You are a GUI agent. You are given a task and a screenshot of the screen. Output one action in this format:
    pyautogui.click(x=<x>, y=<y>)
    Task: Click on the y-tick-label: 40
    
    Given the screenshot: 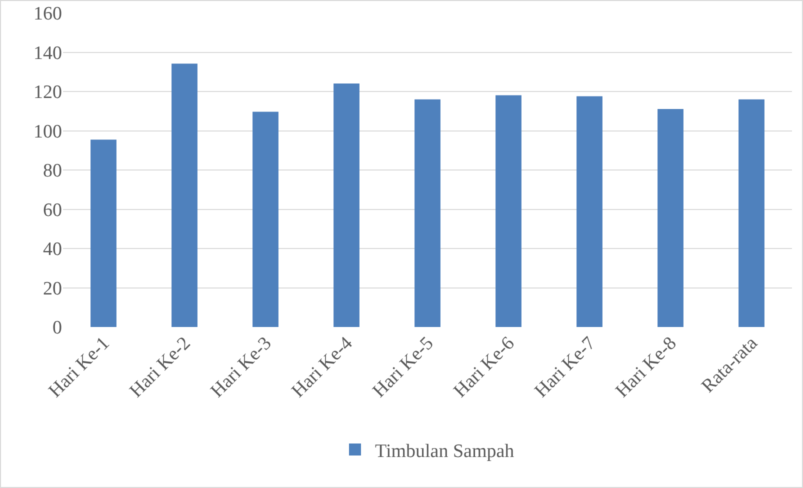 What is the action you would take?
    pyautogui.click(x=52, y=249)
    